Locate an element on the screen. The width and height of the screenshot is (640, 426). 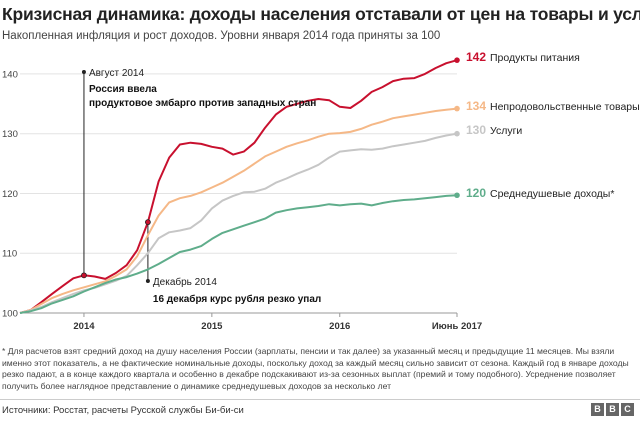
bbc-logo-letter: C is located at coordinates (627, 409).